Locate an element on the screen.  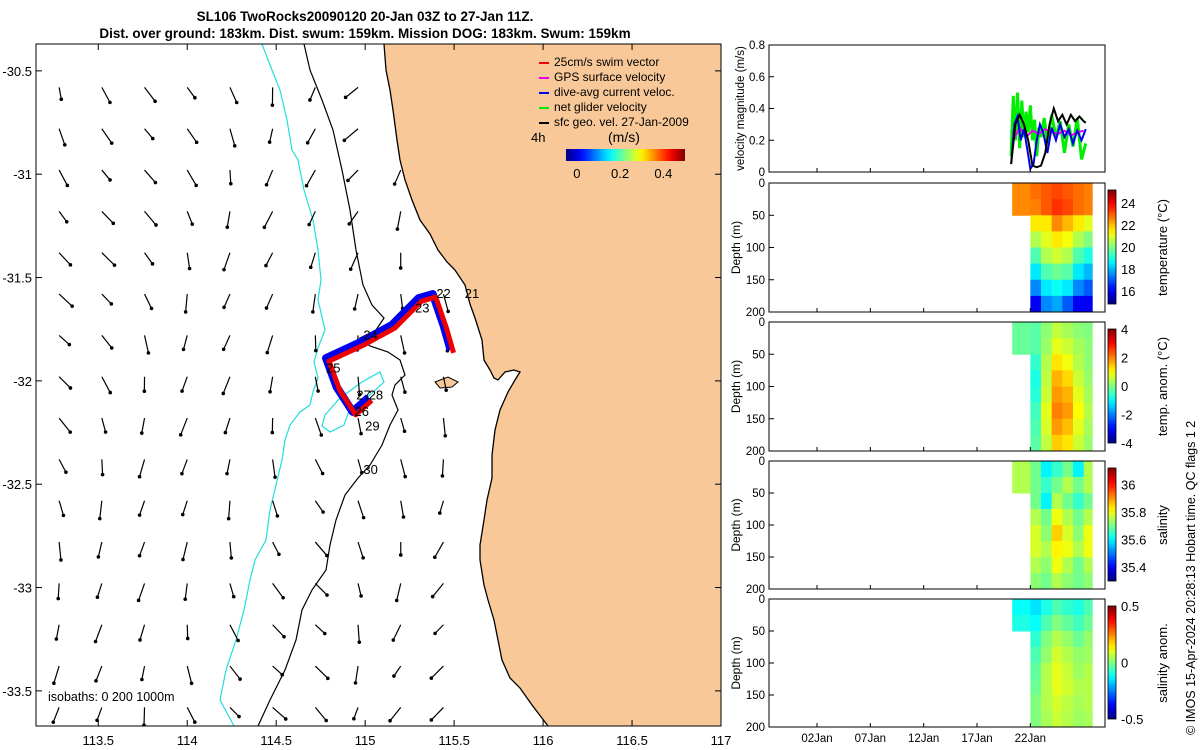
velocity-y-tick-label: 0.8 is located at coordinates (757, 46).